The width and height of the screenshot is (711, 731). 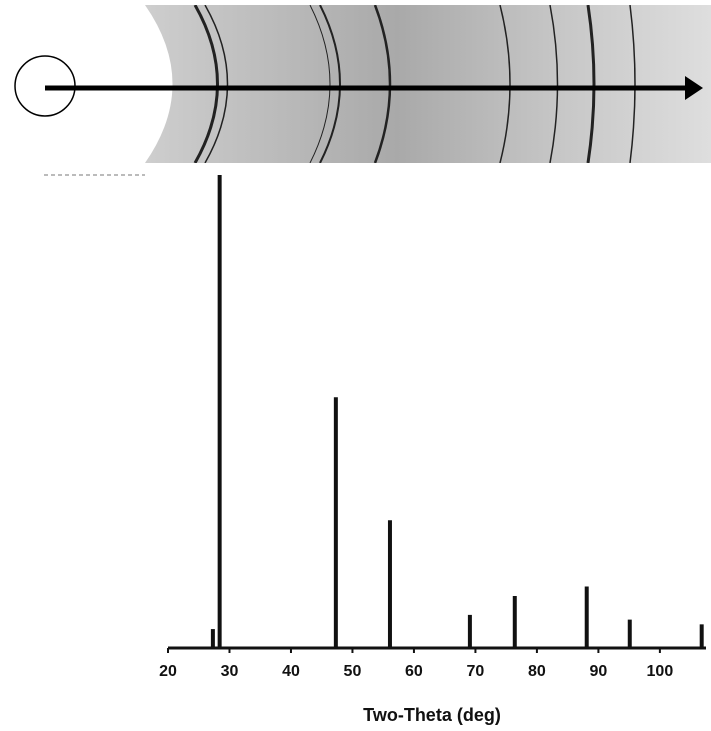 What do you see at coordinates (432, 715) in the screenshot?
I see `x-axis-label: Two-Theta (deg)` at bounding box center [432, 715].